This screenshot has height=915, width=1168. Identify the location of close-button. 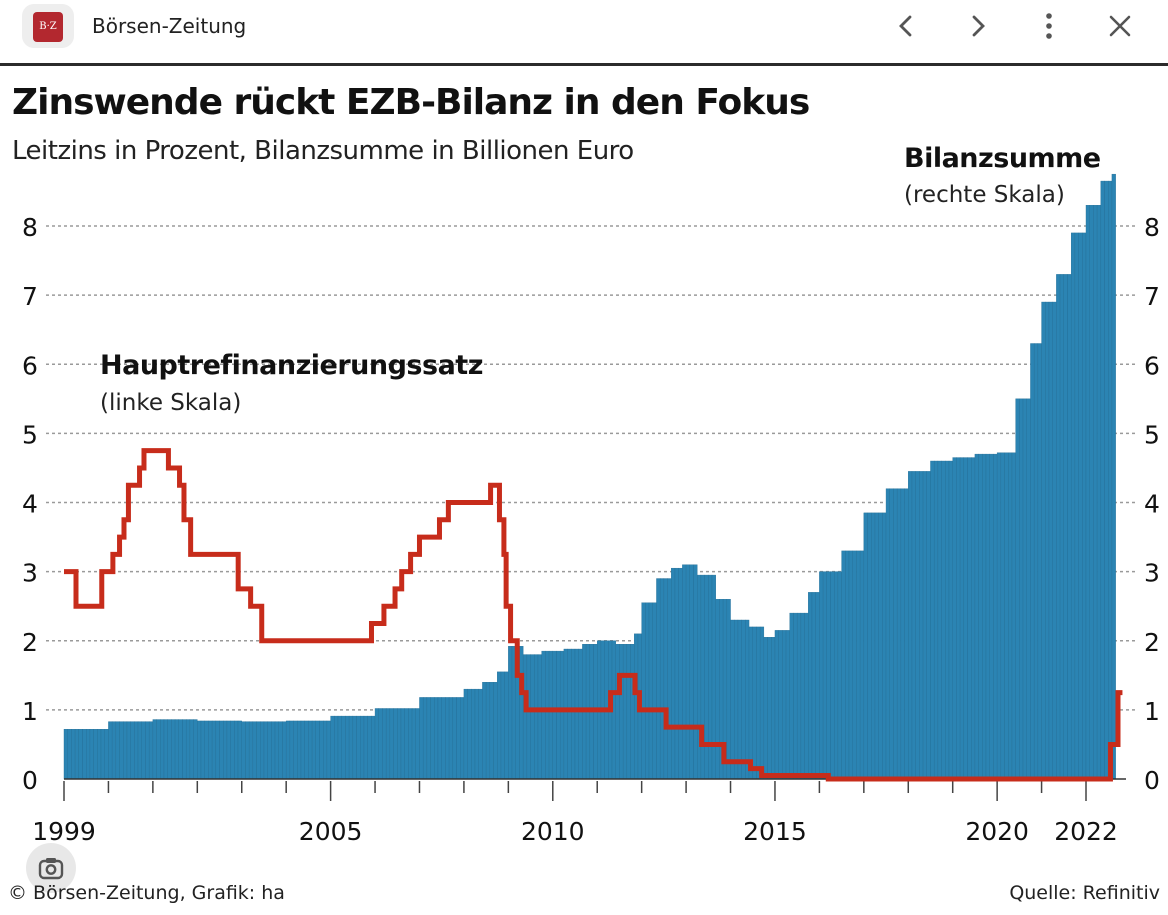
(1120, 26).